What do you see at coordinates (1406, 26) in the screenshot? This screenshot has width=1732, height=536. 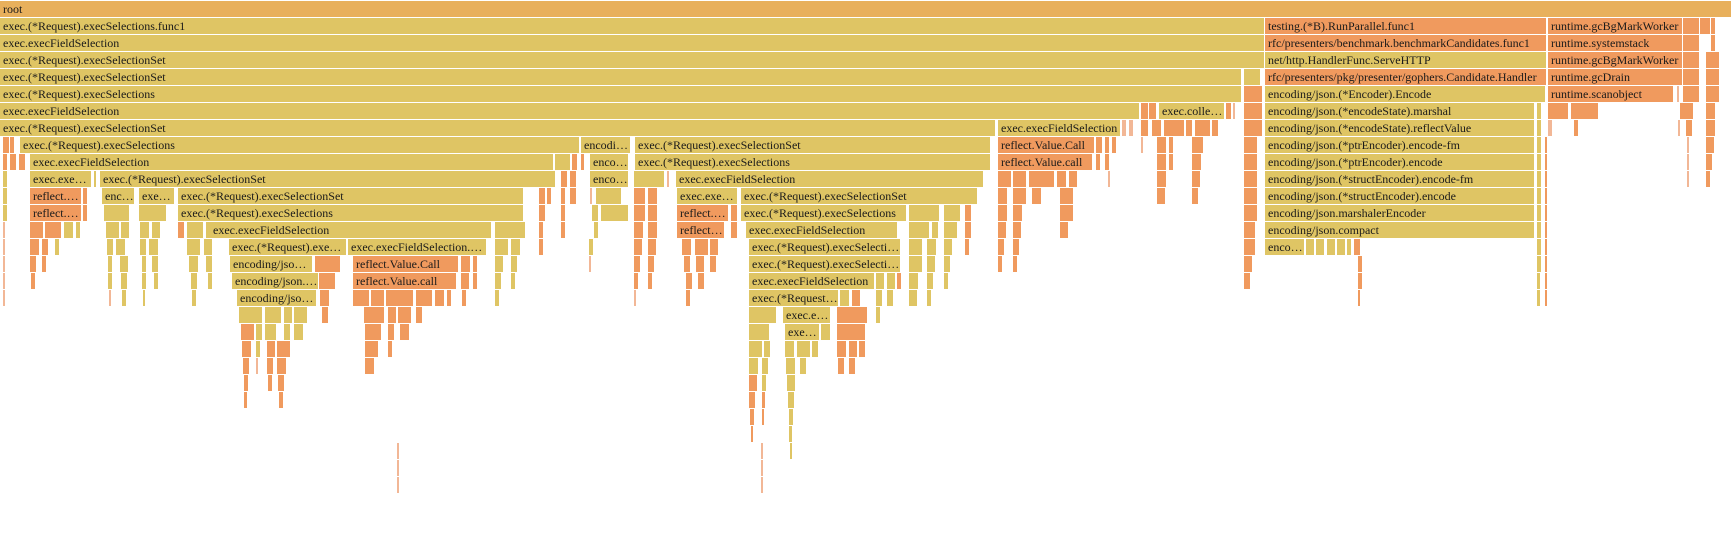 I see `frame-2: testing.(*B).RunParallel.func1` at bounding box center [1406, 26].